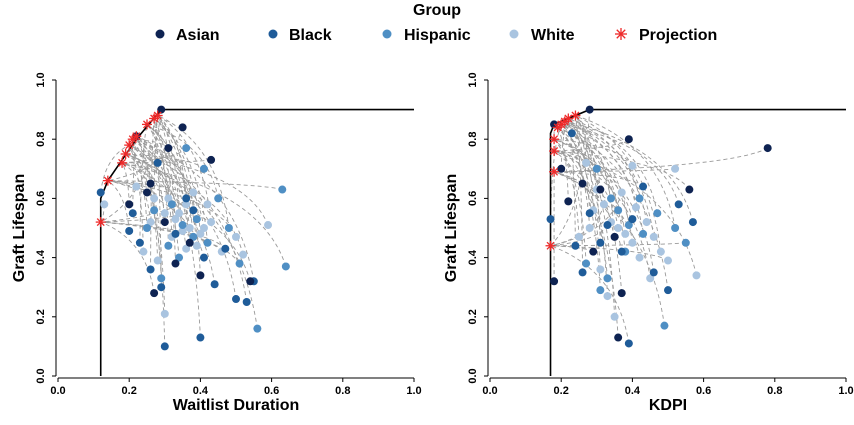  Describe the element at coordinates (41, 198) in the screenshot. I see `y-tick-label: 0.6` at that location.